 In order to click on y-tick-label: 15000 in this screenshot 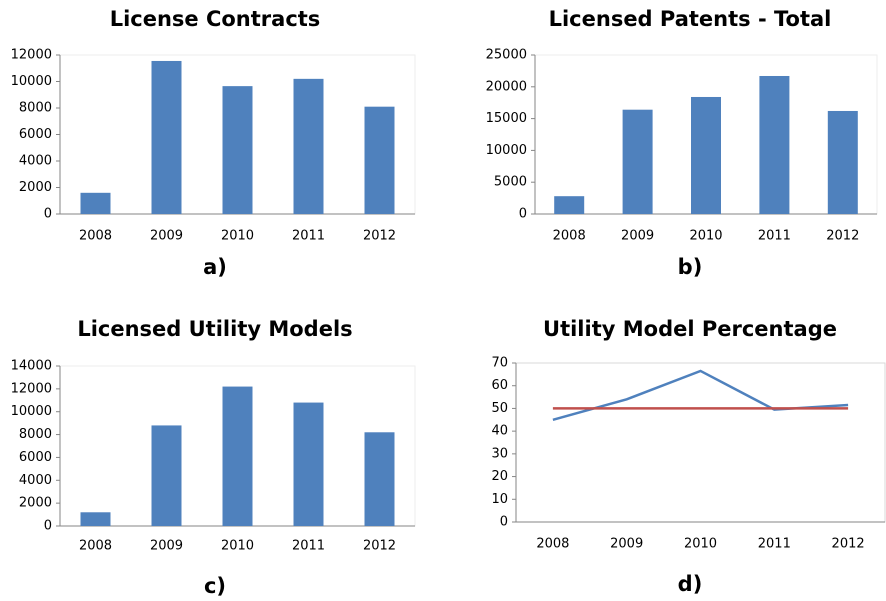, I will do `click(506, 118)`.